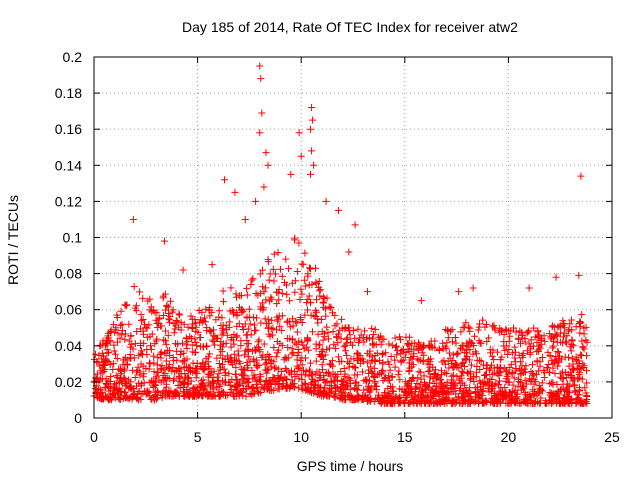 This screenshot has height=480, width=640. Describe the element at coordinates (68, 93) in the screenshot. I see `y-tick-label: 0.18` at that location.